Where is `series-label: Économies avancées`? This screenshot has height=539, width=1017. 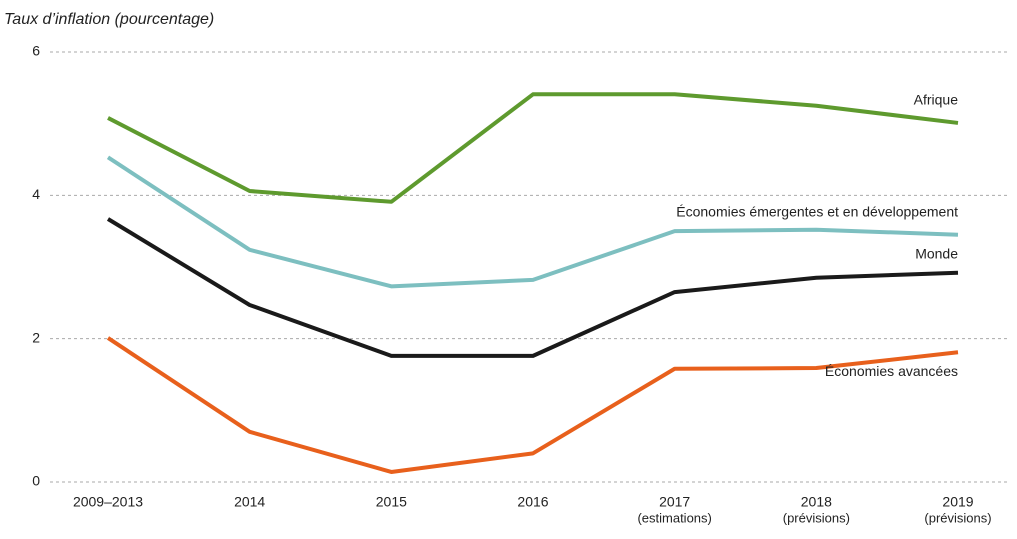 series-label: Économies avancées is located at coordinates (891, 371).